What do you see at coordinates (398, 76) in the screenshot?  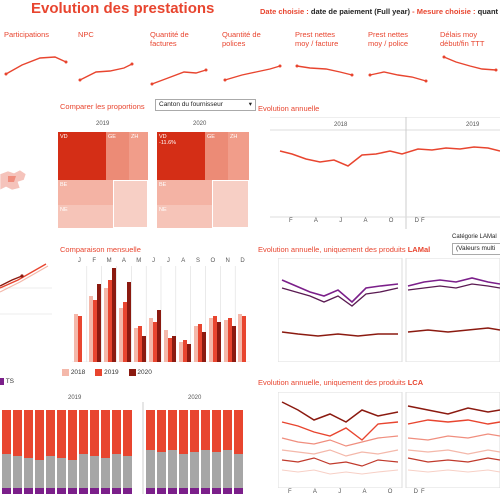 I see `sparkline-prest-police` at bounding box center [398, 76].